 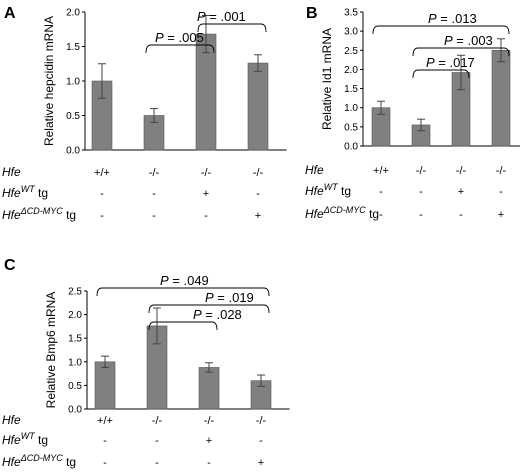 I want to click on p-value: = .013, so click(x=457, y=18).